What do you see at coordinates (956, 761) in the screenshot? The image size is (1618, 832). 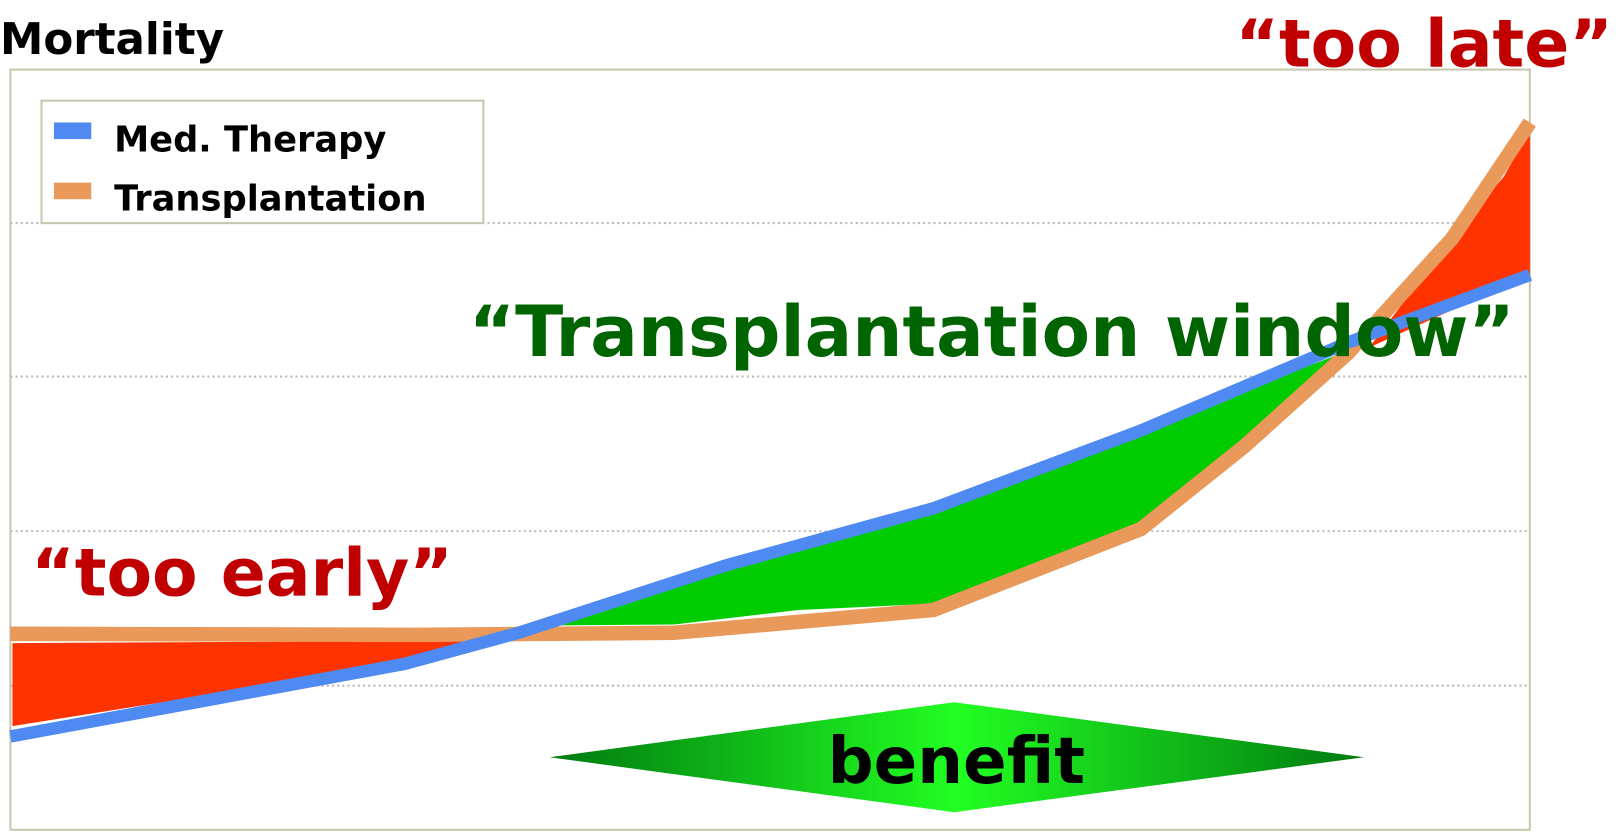 I see `annotation: benefit` at bounding box center [956, 761].